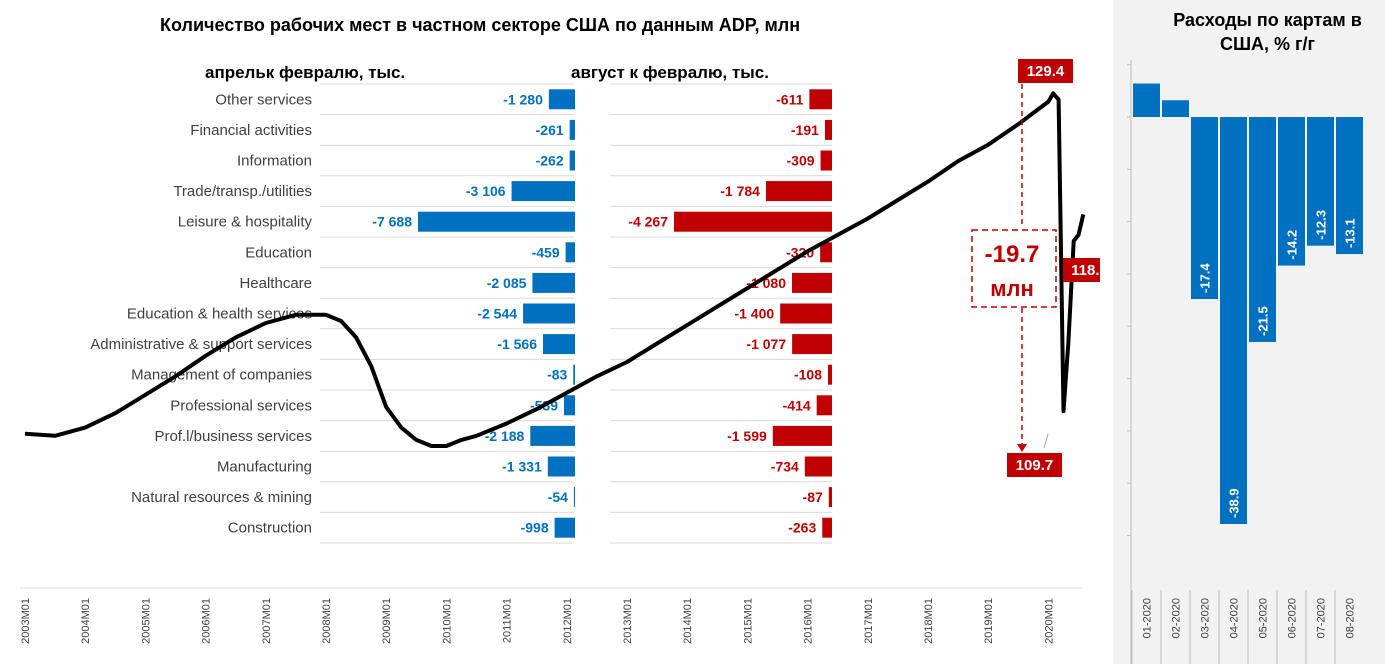 Image resolution: width=1385 pixels, height=664 pixels. Describe the element at coordinates (1292, 245) in the screenshot. I see `card-spending-value-label: -14.2` at that location.